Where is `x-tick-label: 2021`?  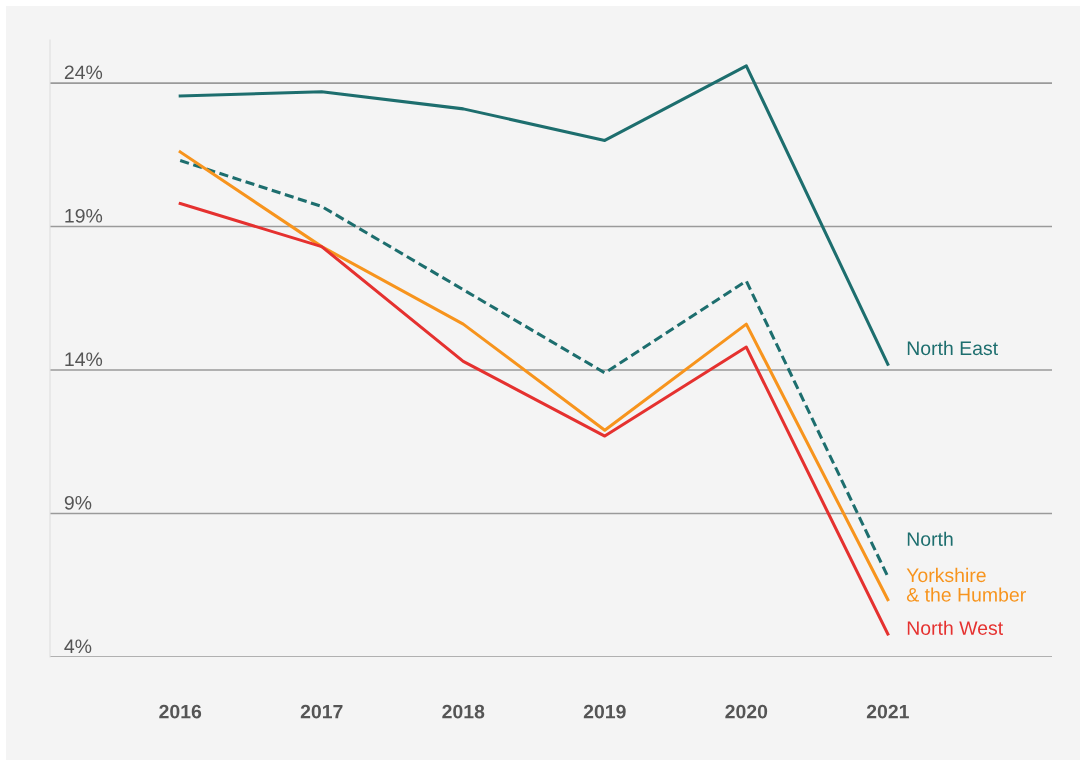 x-tick-label: 2021 is located at coordinates (887, 711).